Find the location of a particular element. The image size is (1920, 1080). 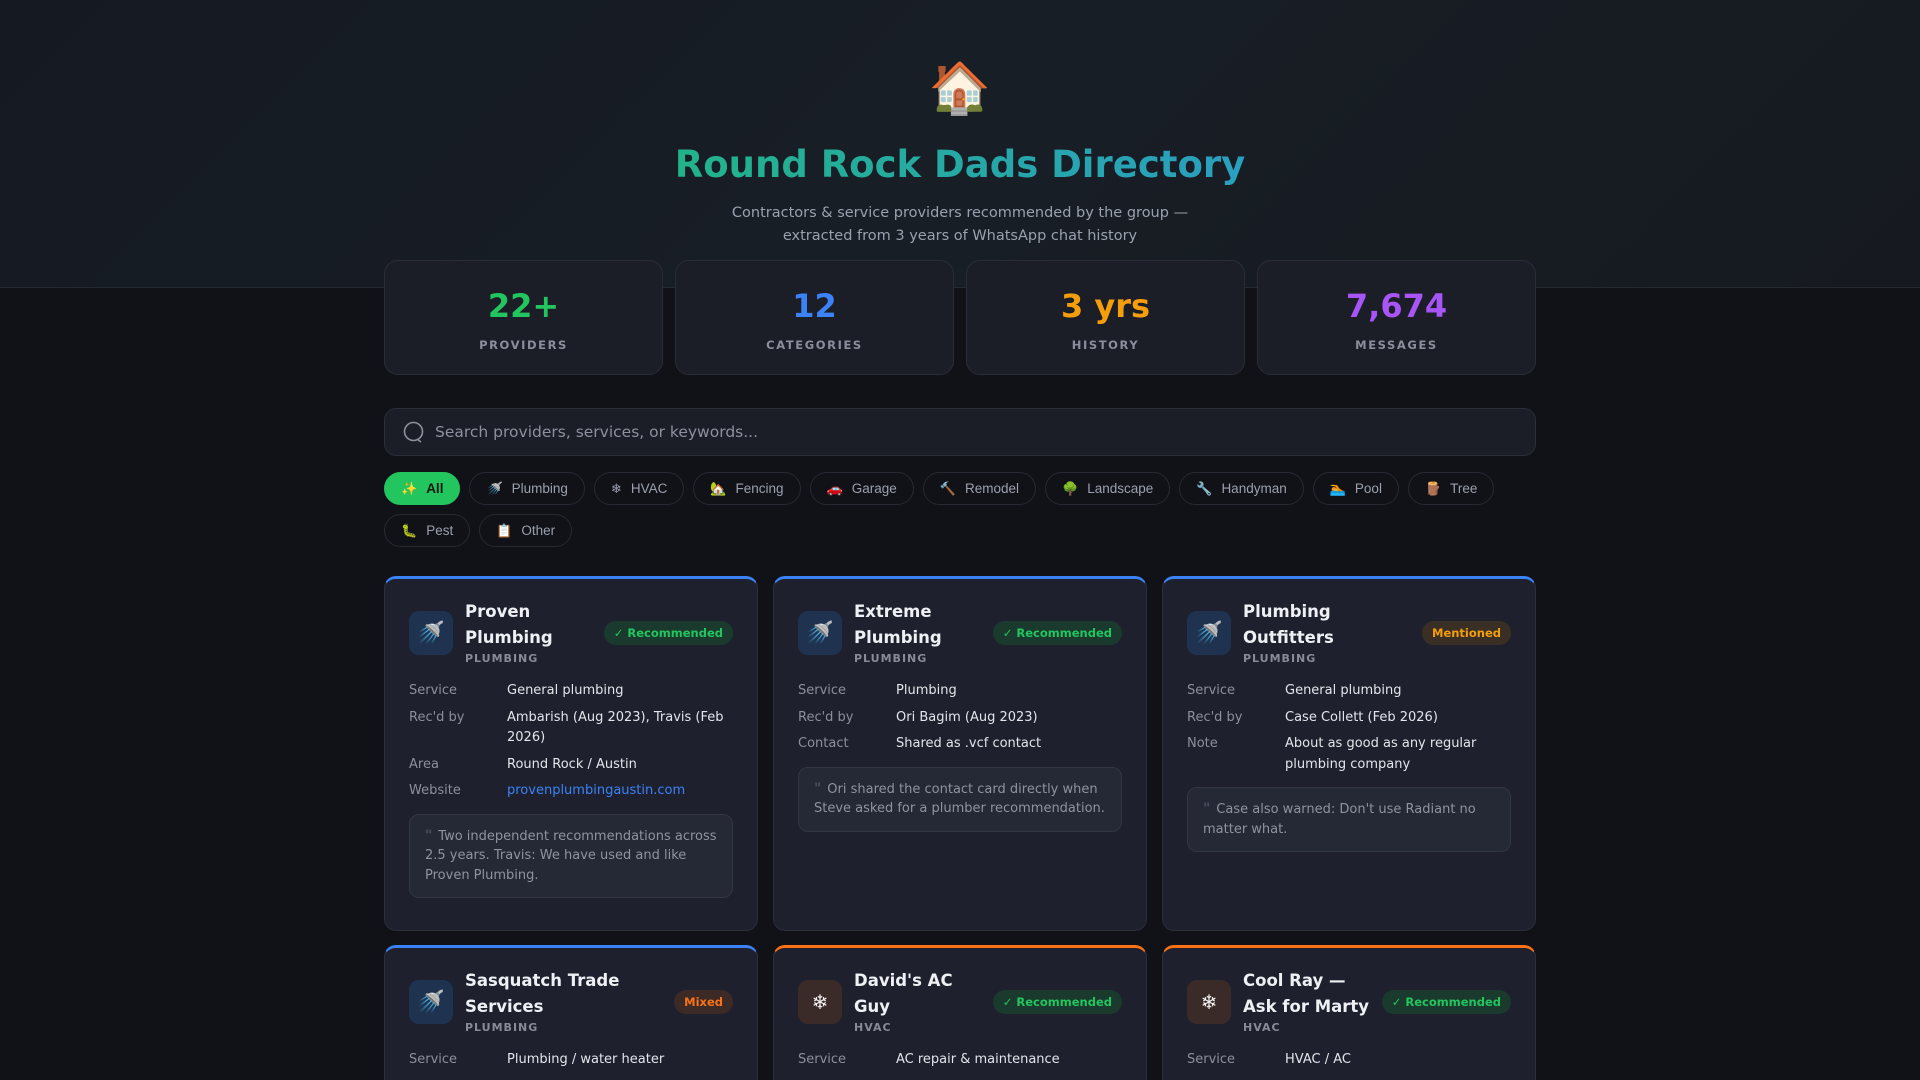

detail-value: Plumbing / water heater is located at coordinates (586, 1059).